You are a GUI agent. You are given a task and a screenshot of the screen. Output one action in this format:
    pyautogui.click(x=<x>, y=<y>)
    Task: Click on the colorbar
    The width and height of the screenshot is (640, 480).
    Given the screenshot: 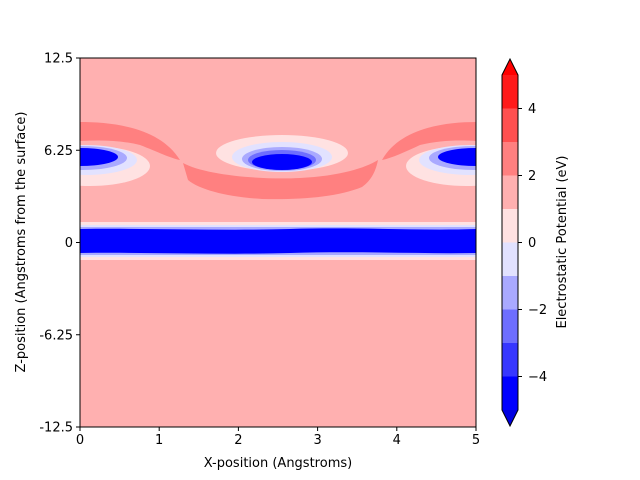 What is the action you would take?
    pyautogui.click(x=510, y=242)
    